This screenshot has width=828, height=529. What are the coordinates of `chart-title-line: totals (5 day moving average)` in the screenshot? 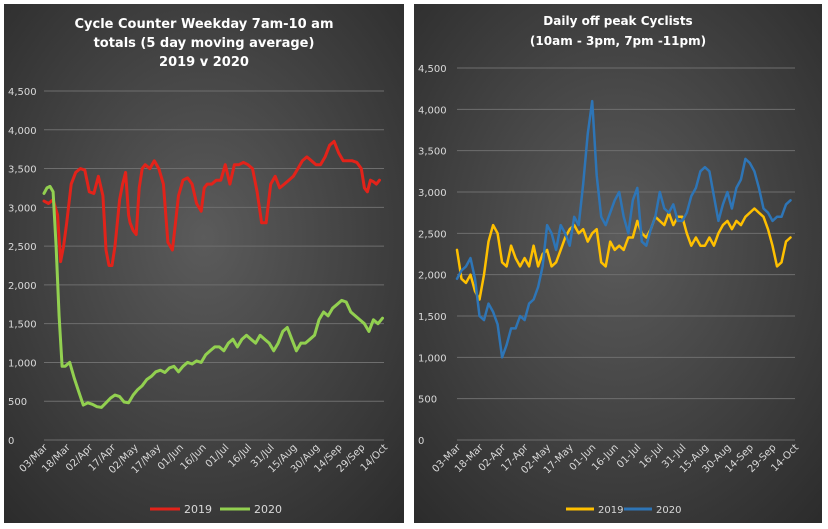 It's located at (204, 43).